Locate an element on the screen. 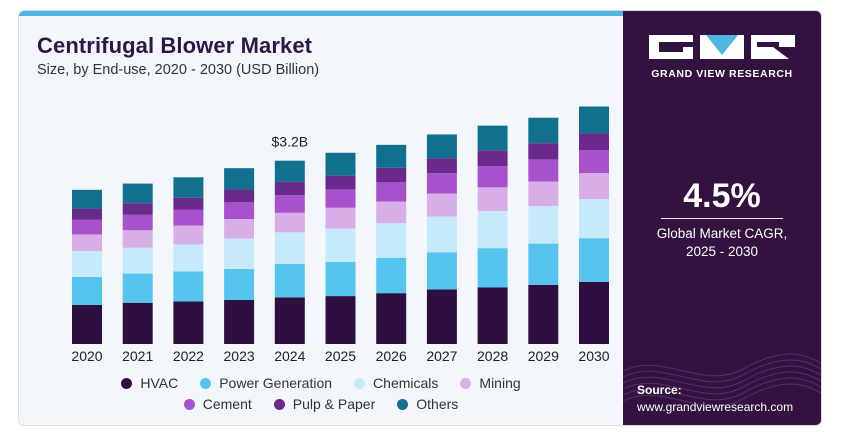 The image size is (844, 432). bar-segment-pulp-paper-2028 is located at coordinates (492, 158).